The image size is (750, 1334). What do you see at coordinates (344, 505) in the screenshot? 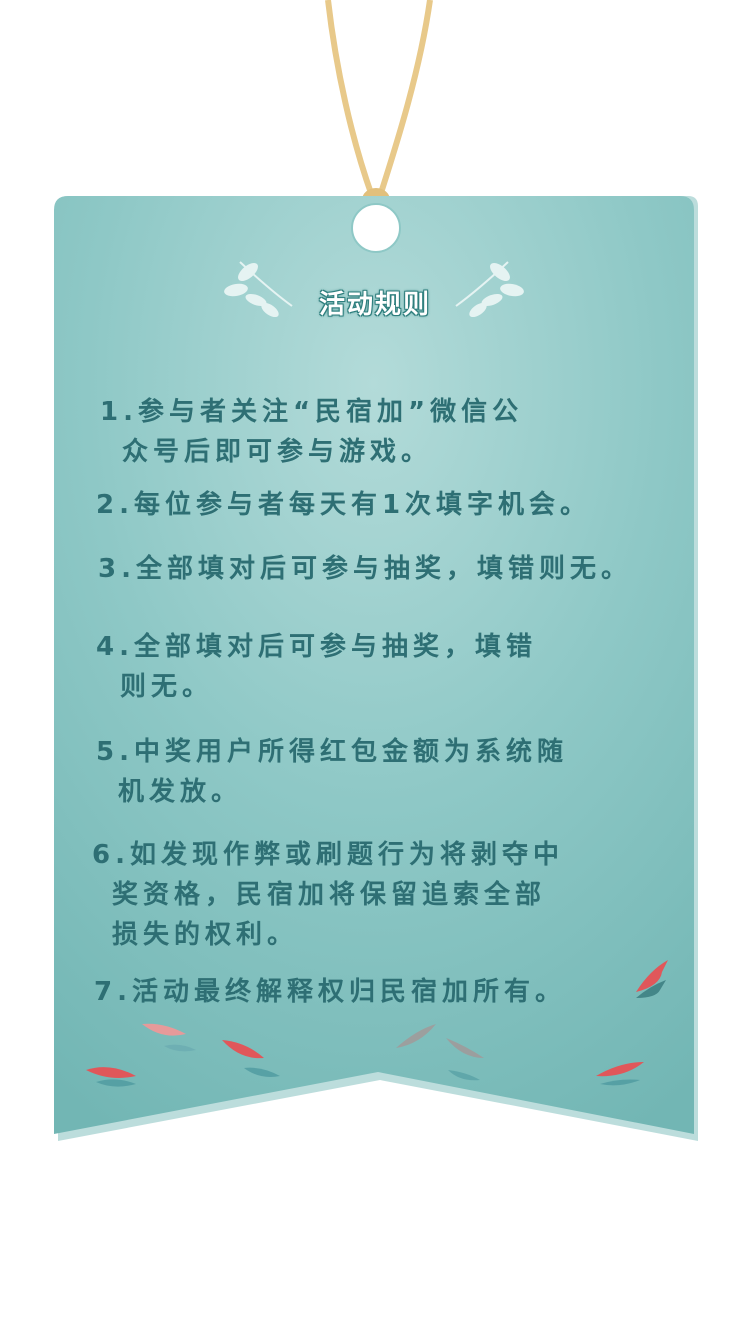
I see `rule-item-2: 2.每位参与者每天有1次填字机会。` at bounding box center [344, 505].